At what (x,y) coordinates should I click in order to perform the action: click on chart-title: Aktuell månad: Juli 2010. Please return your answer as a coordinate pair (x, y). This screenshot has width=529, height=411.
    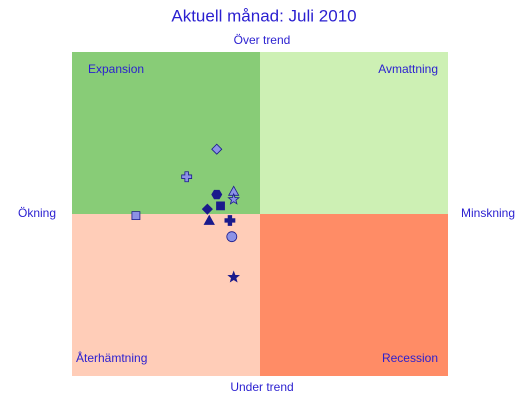
    Looking at the image, I should click on (263, 15).